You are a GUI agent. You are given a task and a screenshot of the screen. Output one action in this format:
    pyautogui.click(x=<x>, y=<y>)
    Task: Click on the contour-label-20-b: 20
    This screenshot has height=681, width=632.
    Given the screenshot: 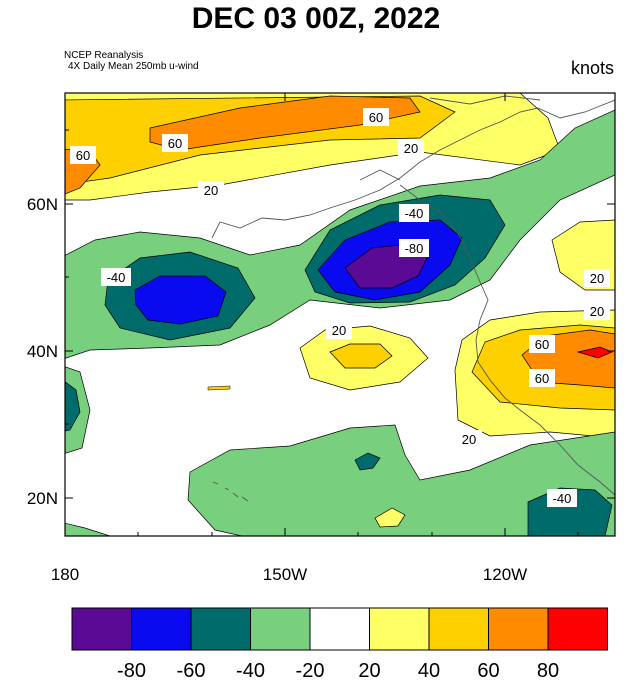 What is the action you would take?
    pyautogui.click(x=211, y=190)
    